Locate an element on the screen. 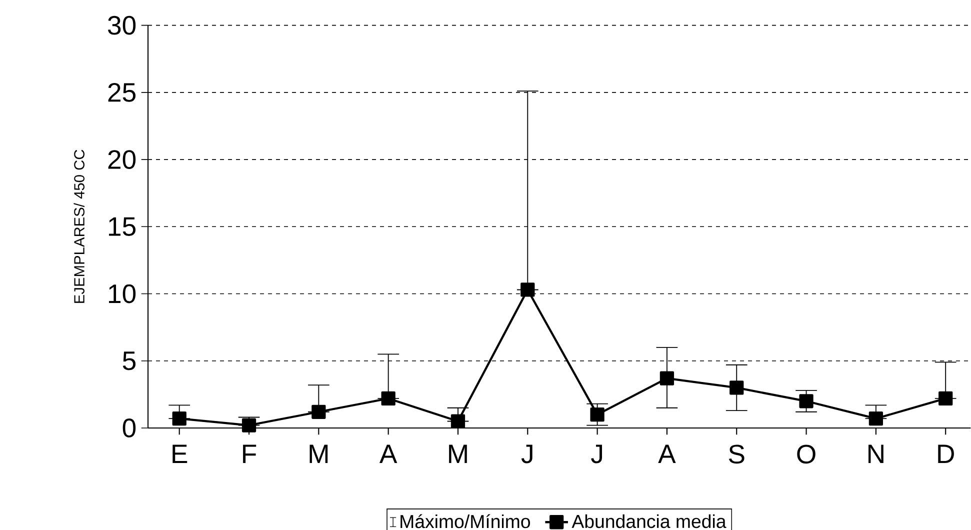  y-tick-label: 15 is located at coordinates (122, 226).